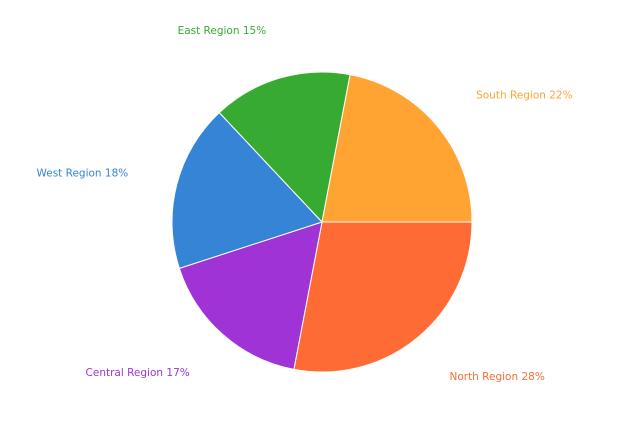  Describe the element at coordinates (222, 31) in the screenshot. I see `pie-label-east-region: East Region 15%` at that location.